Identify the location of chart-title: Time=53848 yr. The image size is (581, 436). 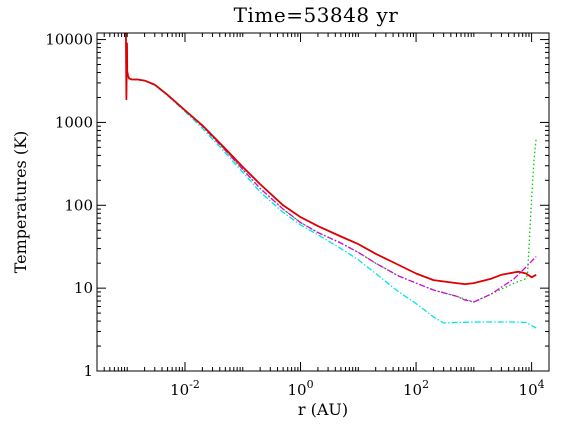
(316, 15).